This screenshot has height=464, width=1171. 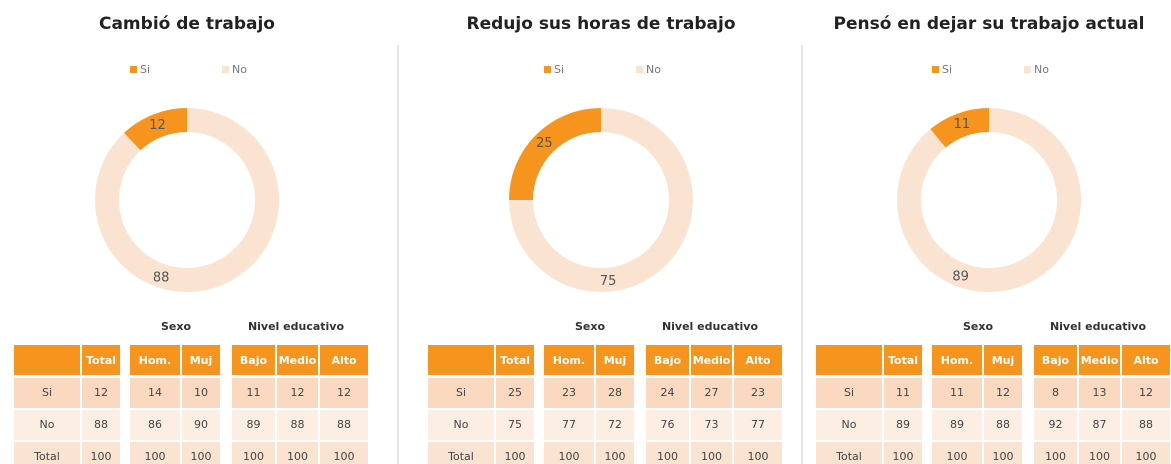 What do you see at coordinates (758, 424) in the screenshot?
I see `cell-value: 77` at bounding box center [758, 424].